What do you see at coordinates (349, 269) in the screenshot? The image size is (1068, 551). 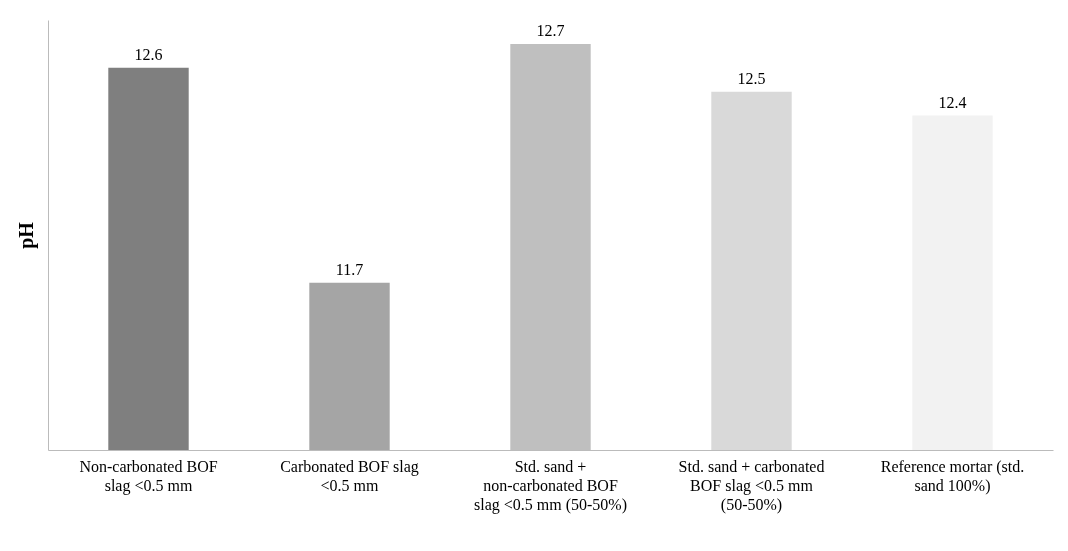 I see `data-label: 11.7` at bounding box center [349, 269].